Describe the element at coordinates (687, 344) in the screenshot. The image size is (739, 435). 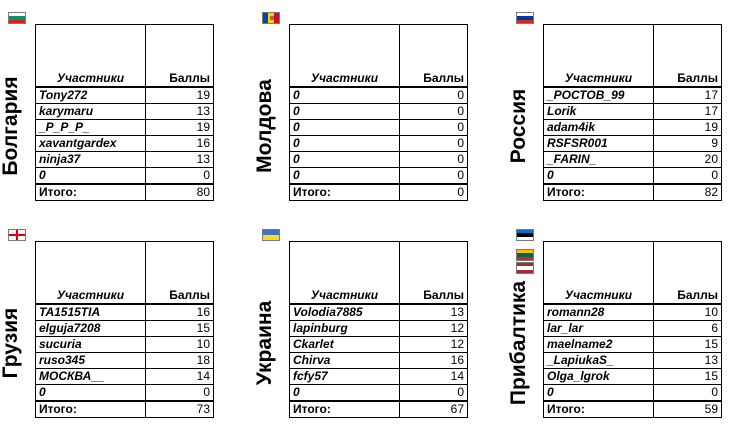
I see `participant-points: 15` at that location.